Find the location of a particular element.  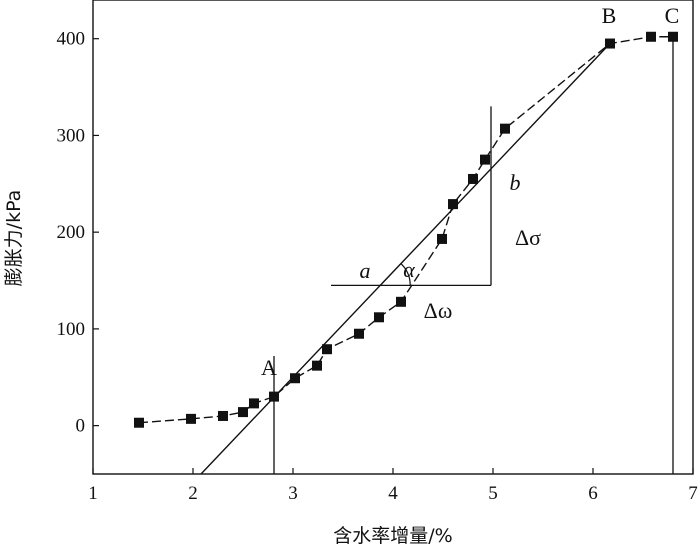

y-tick-label-100: 100 is located at coordinates (71, 329).